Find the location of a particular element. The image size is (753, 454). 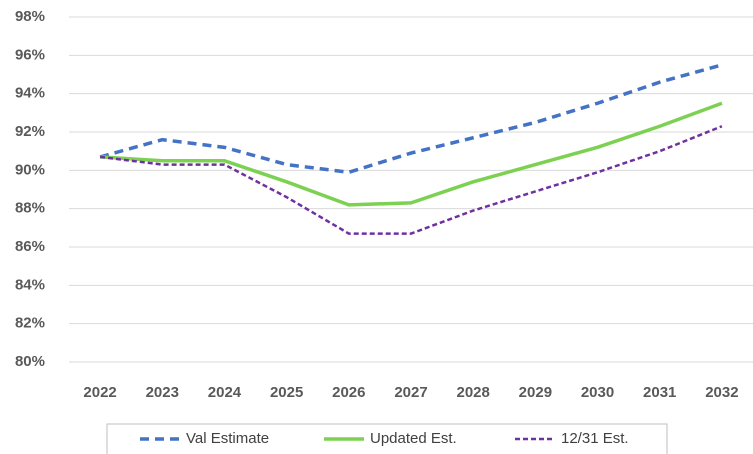

y-tick-label: 90% is located at coordinates (30, 169).